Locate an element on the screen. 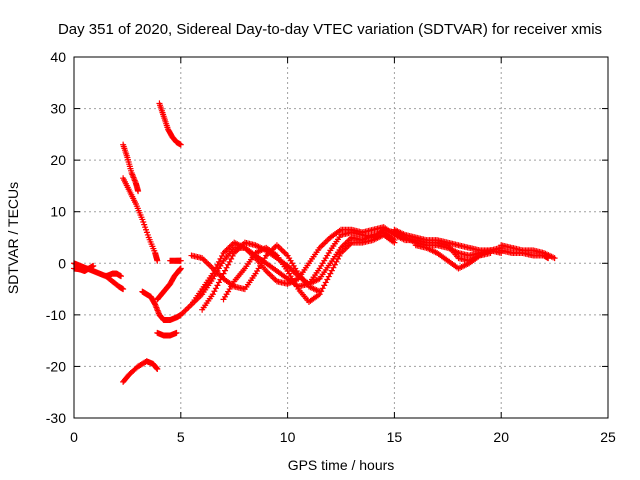 This screenshot has height=480, width=640. x-tick-label: 0 is located at coordinates (74, 437).